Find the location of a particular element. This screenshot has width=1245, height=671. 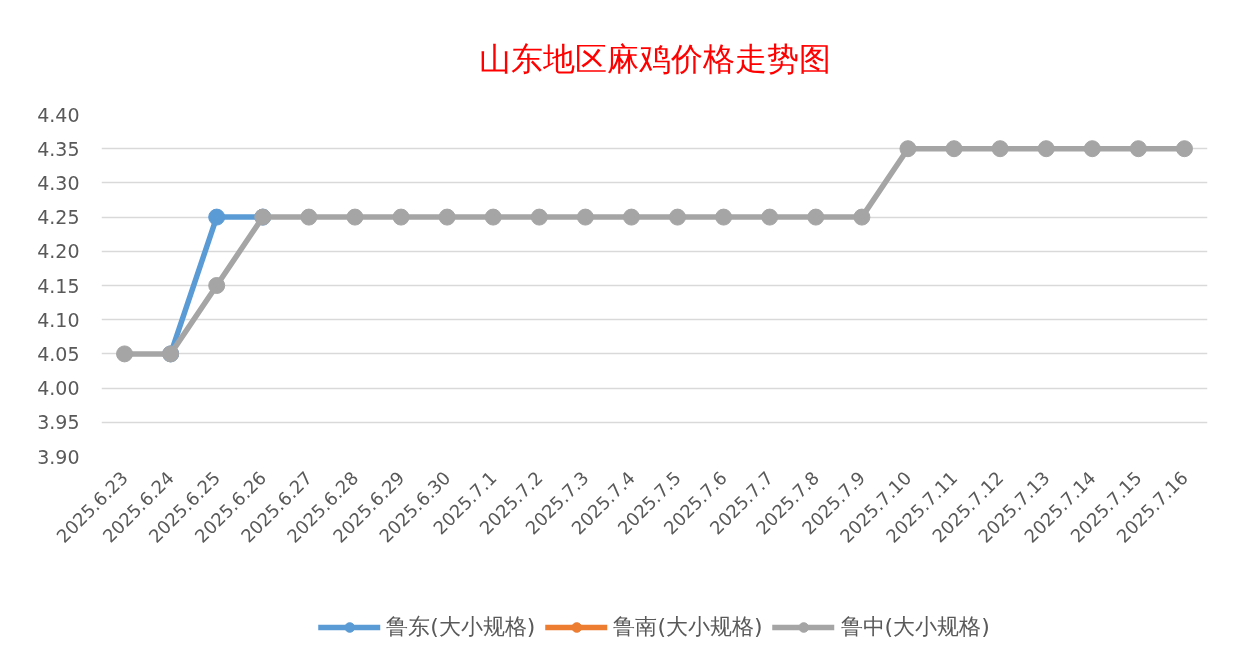

legend-label: 鲁中(大小规格) is located at coordinates (915, 627).